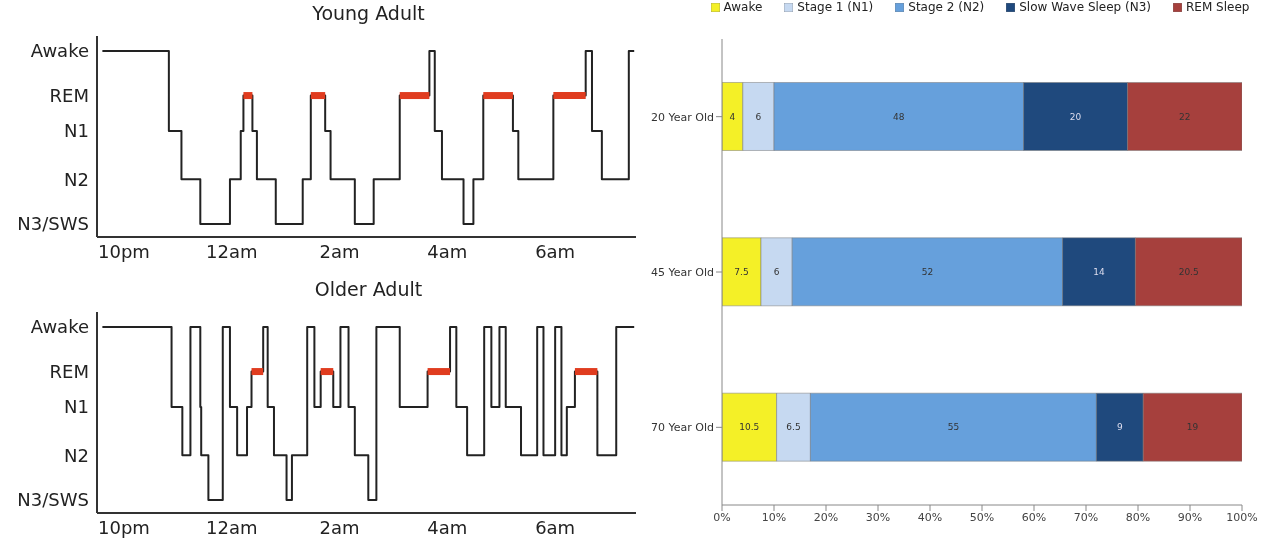  What do you see at coordinates (682, 272) in the screenshot?
I see `y-tick-label: 45 Year Old` at bounding box center [682, 272].